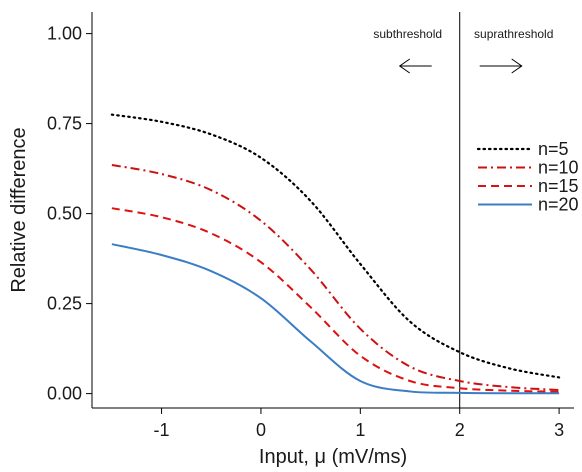 The height and width of the screenshot is (472, 582). Describe the element at coordinates (463, 50) in the screenshot. I see `annotations: subthreshold suprathreshold` at that location.